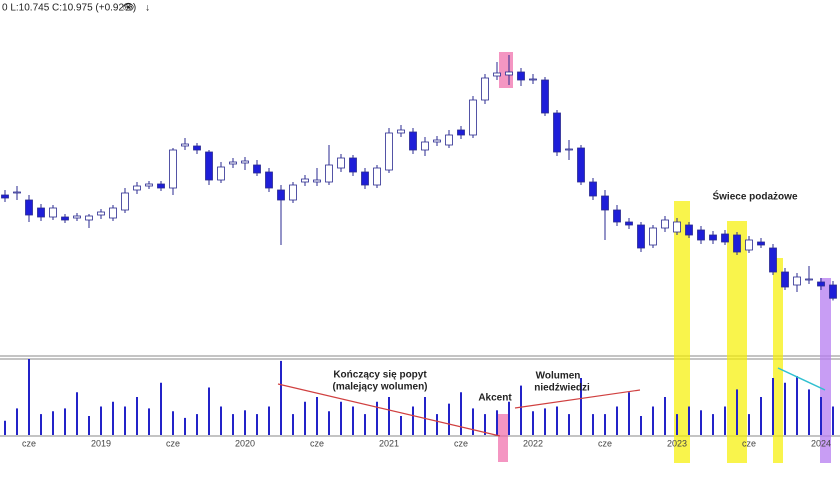 The image size is (840, 480). Describe the element at coordinates (128, 8) in the screenshot. I see `icon-eye: 👁` at that location.